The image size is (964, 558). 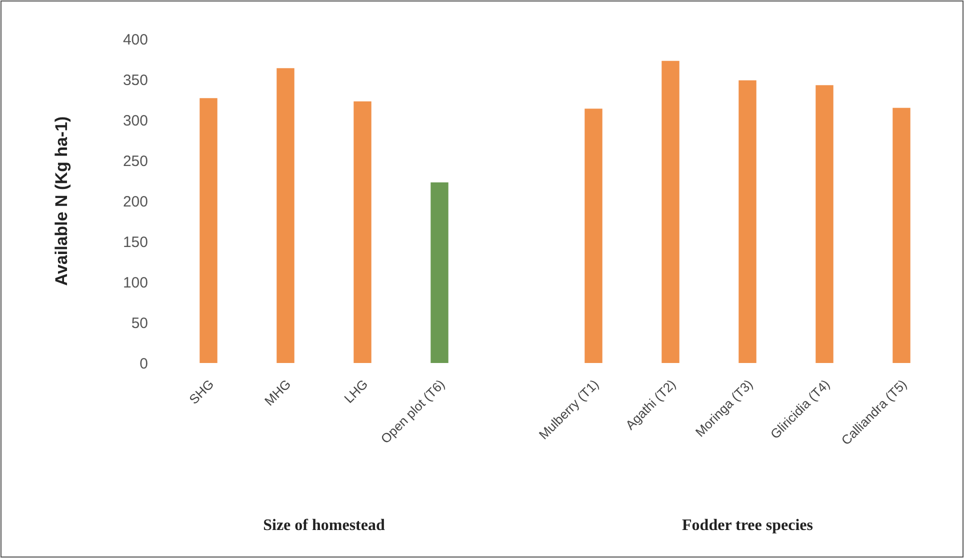 What do you see at coordinates (135, 121) in the screenshot?
I see `y-tick-label: 300` at bounding box center [135, 121].